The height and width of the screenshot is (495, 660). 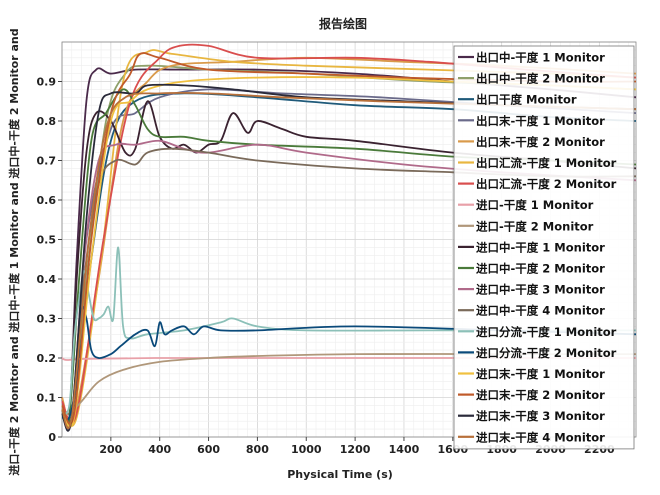 What do you see at coordinates (540, 247) in the screenshot?
I see `legend-label: 进口中-干度 1 Monitor` at bounding box center [540, 247].